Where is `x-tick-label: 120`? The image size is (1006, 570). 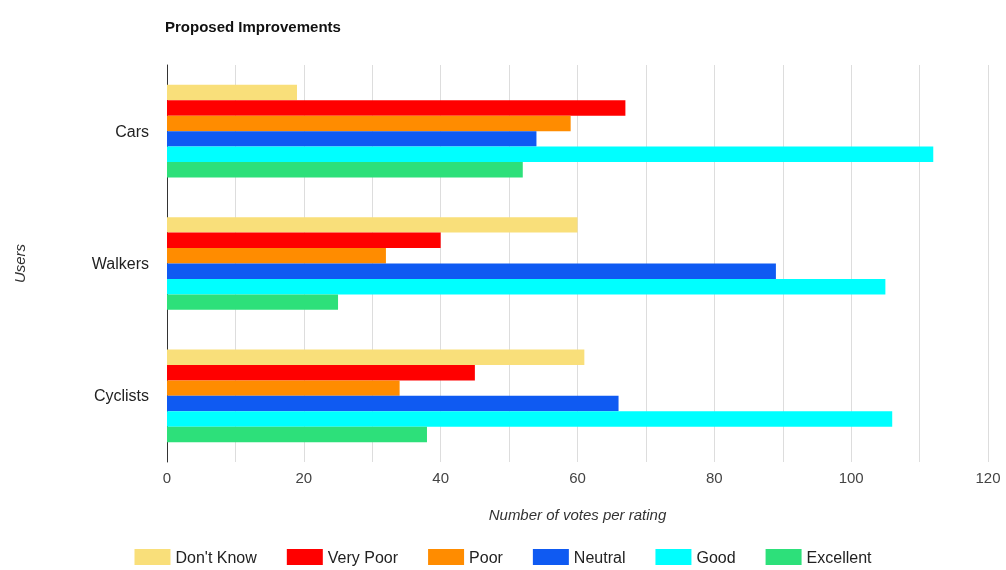
x-tick-label: 120 is located at coordinates (988, 477).